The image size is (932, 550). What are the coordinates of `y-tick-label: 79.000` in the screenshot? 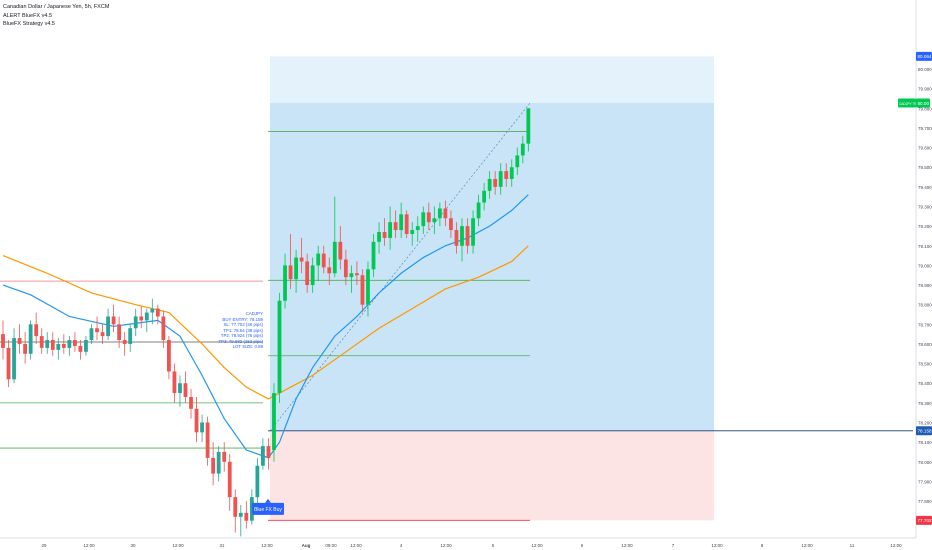 It's located at (925, 265).